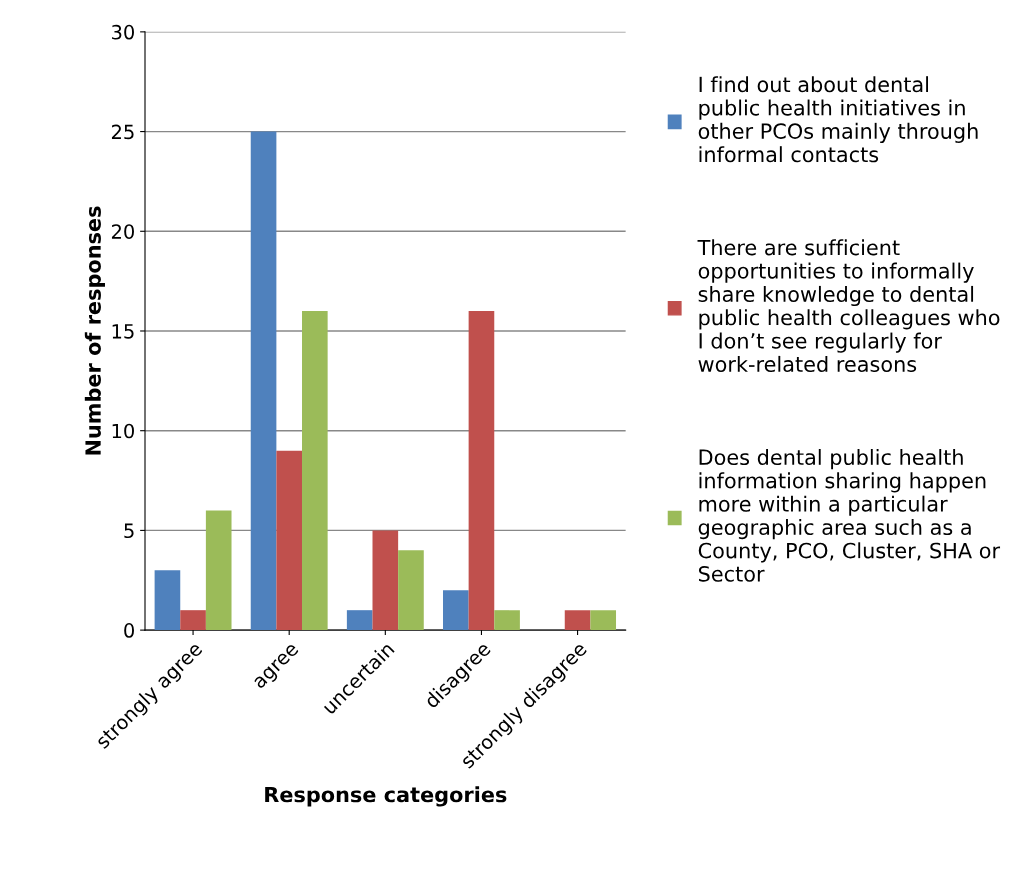 Image resolution: width=1014 pixels, height=885 pixels. I want to click on y-tick-label: 25, so click(122, 132).